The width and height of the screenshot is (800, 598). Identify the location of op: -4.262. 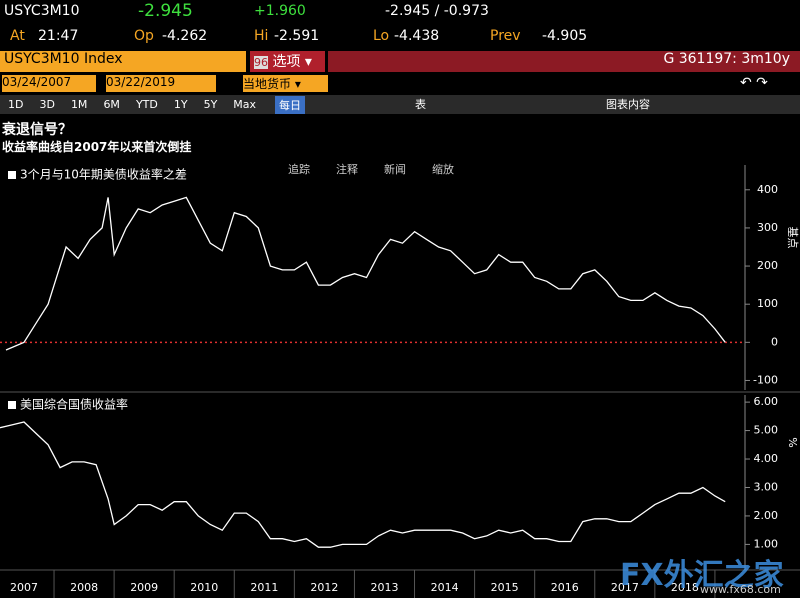
(185, 36).